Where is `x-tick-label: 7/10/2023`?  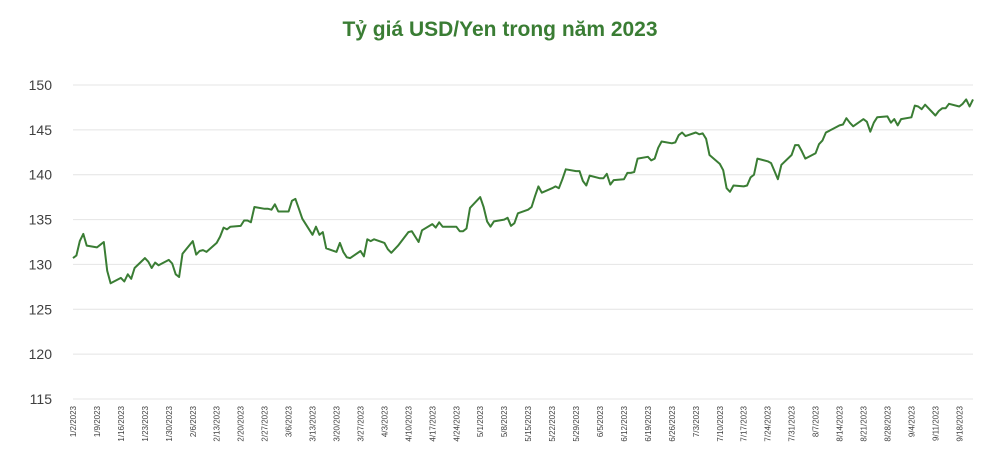
x-tick-label: 7/10/2023 is located at coordinates (720, 423).